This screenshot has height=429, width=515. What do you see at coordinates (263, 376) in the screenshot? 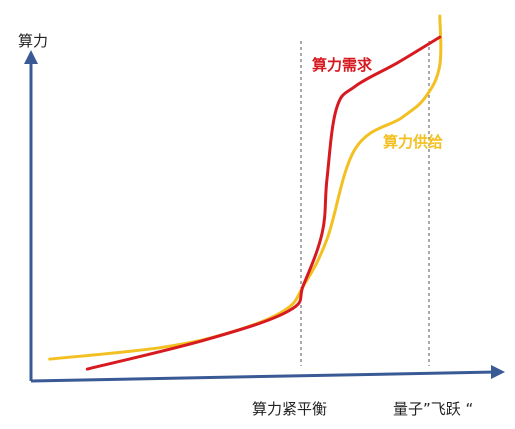
I see `x-axis` at bounding box center [263, 376].